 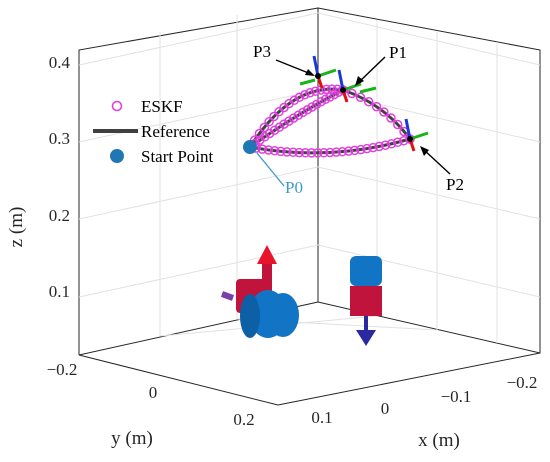 What do you see at coordinates (455, 184) in the screenshot?
I see `annotation-p2: P2` at bounding box center [455, 184].